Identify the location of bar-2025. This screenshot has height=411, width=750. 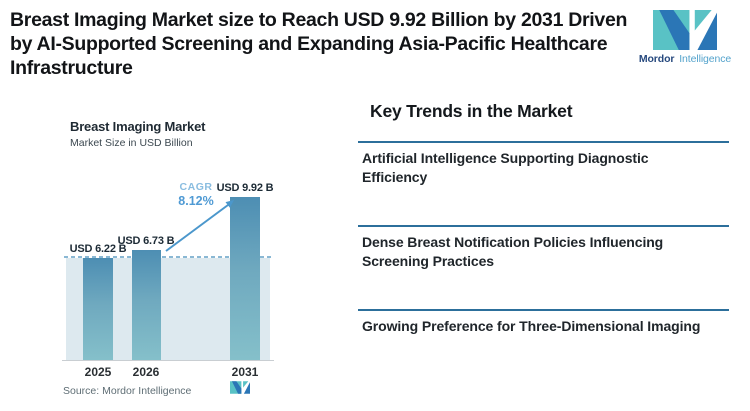
(98, 309).